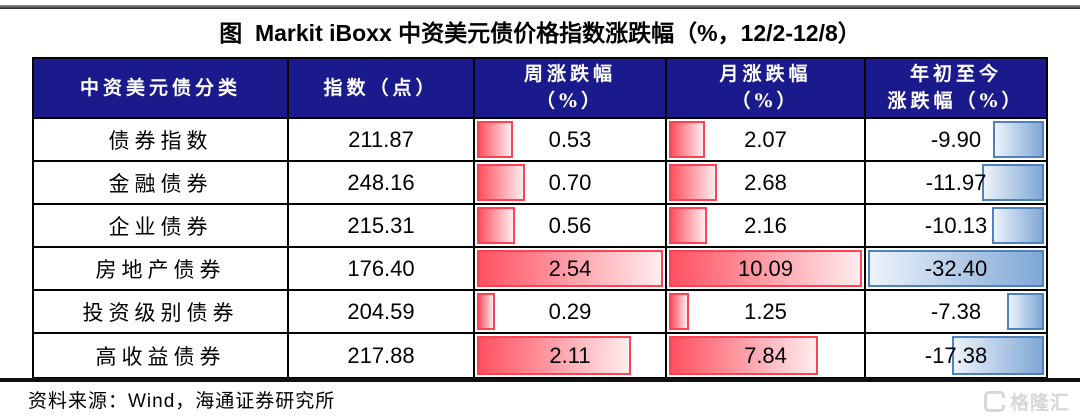  I want to click on ytd-change-cell: -9.90, so click(956, 140).